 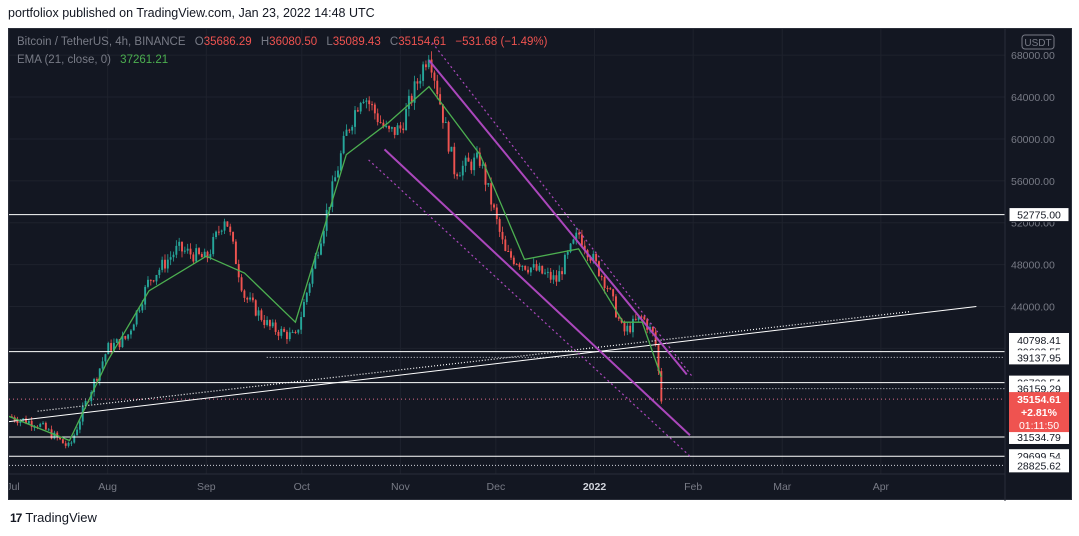 What do you see at coordinates (782, 487) in the screenshot?
I see `time-tick-label: Mar` at bounding box center [782, 487].